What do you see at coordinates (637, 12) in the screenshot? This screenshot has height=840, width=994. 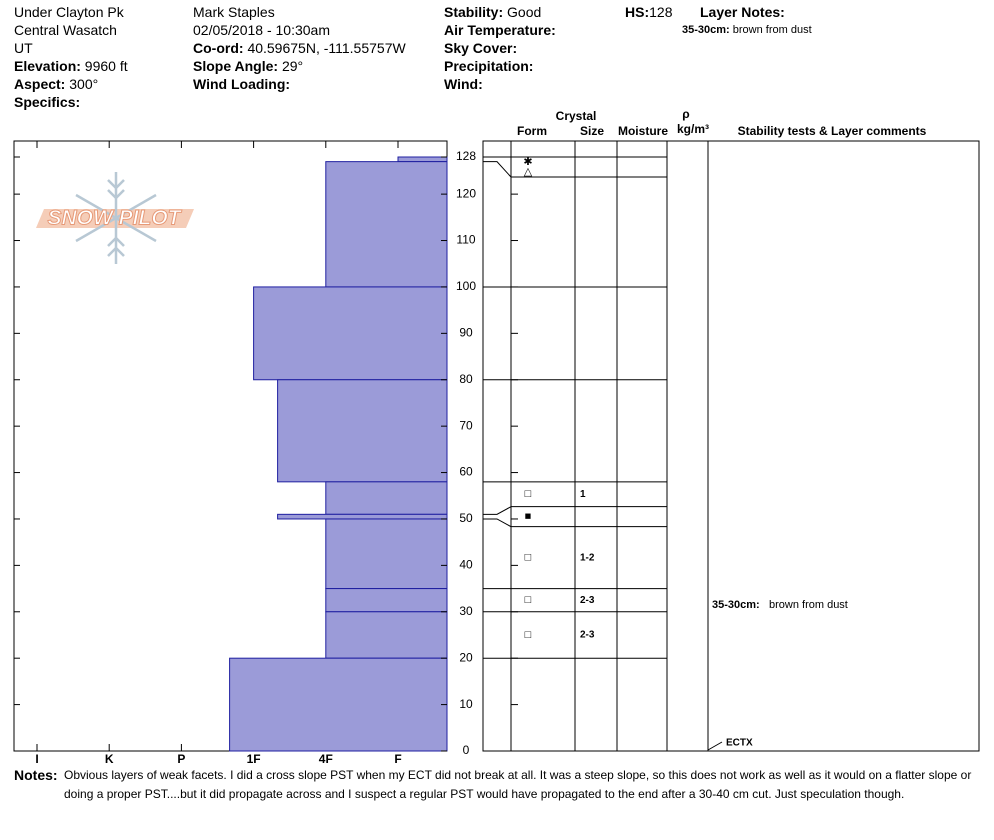 I see `field-label: HS:` at bounding box center [637, 12].